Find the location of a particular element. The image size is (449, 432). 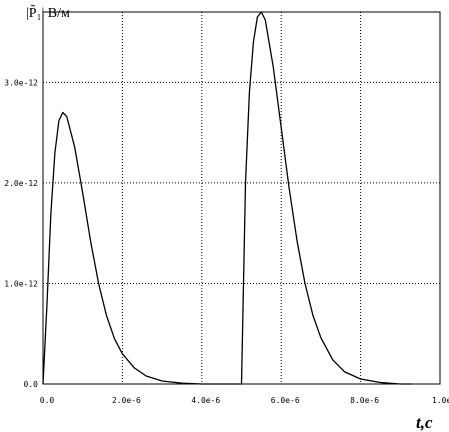

y-axis: 0.0 1.0e-12 2.0e-12 3.0e-12 is located at coordinates (21, 233).